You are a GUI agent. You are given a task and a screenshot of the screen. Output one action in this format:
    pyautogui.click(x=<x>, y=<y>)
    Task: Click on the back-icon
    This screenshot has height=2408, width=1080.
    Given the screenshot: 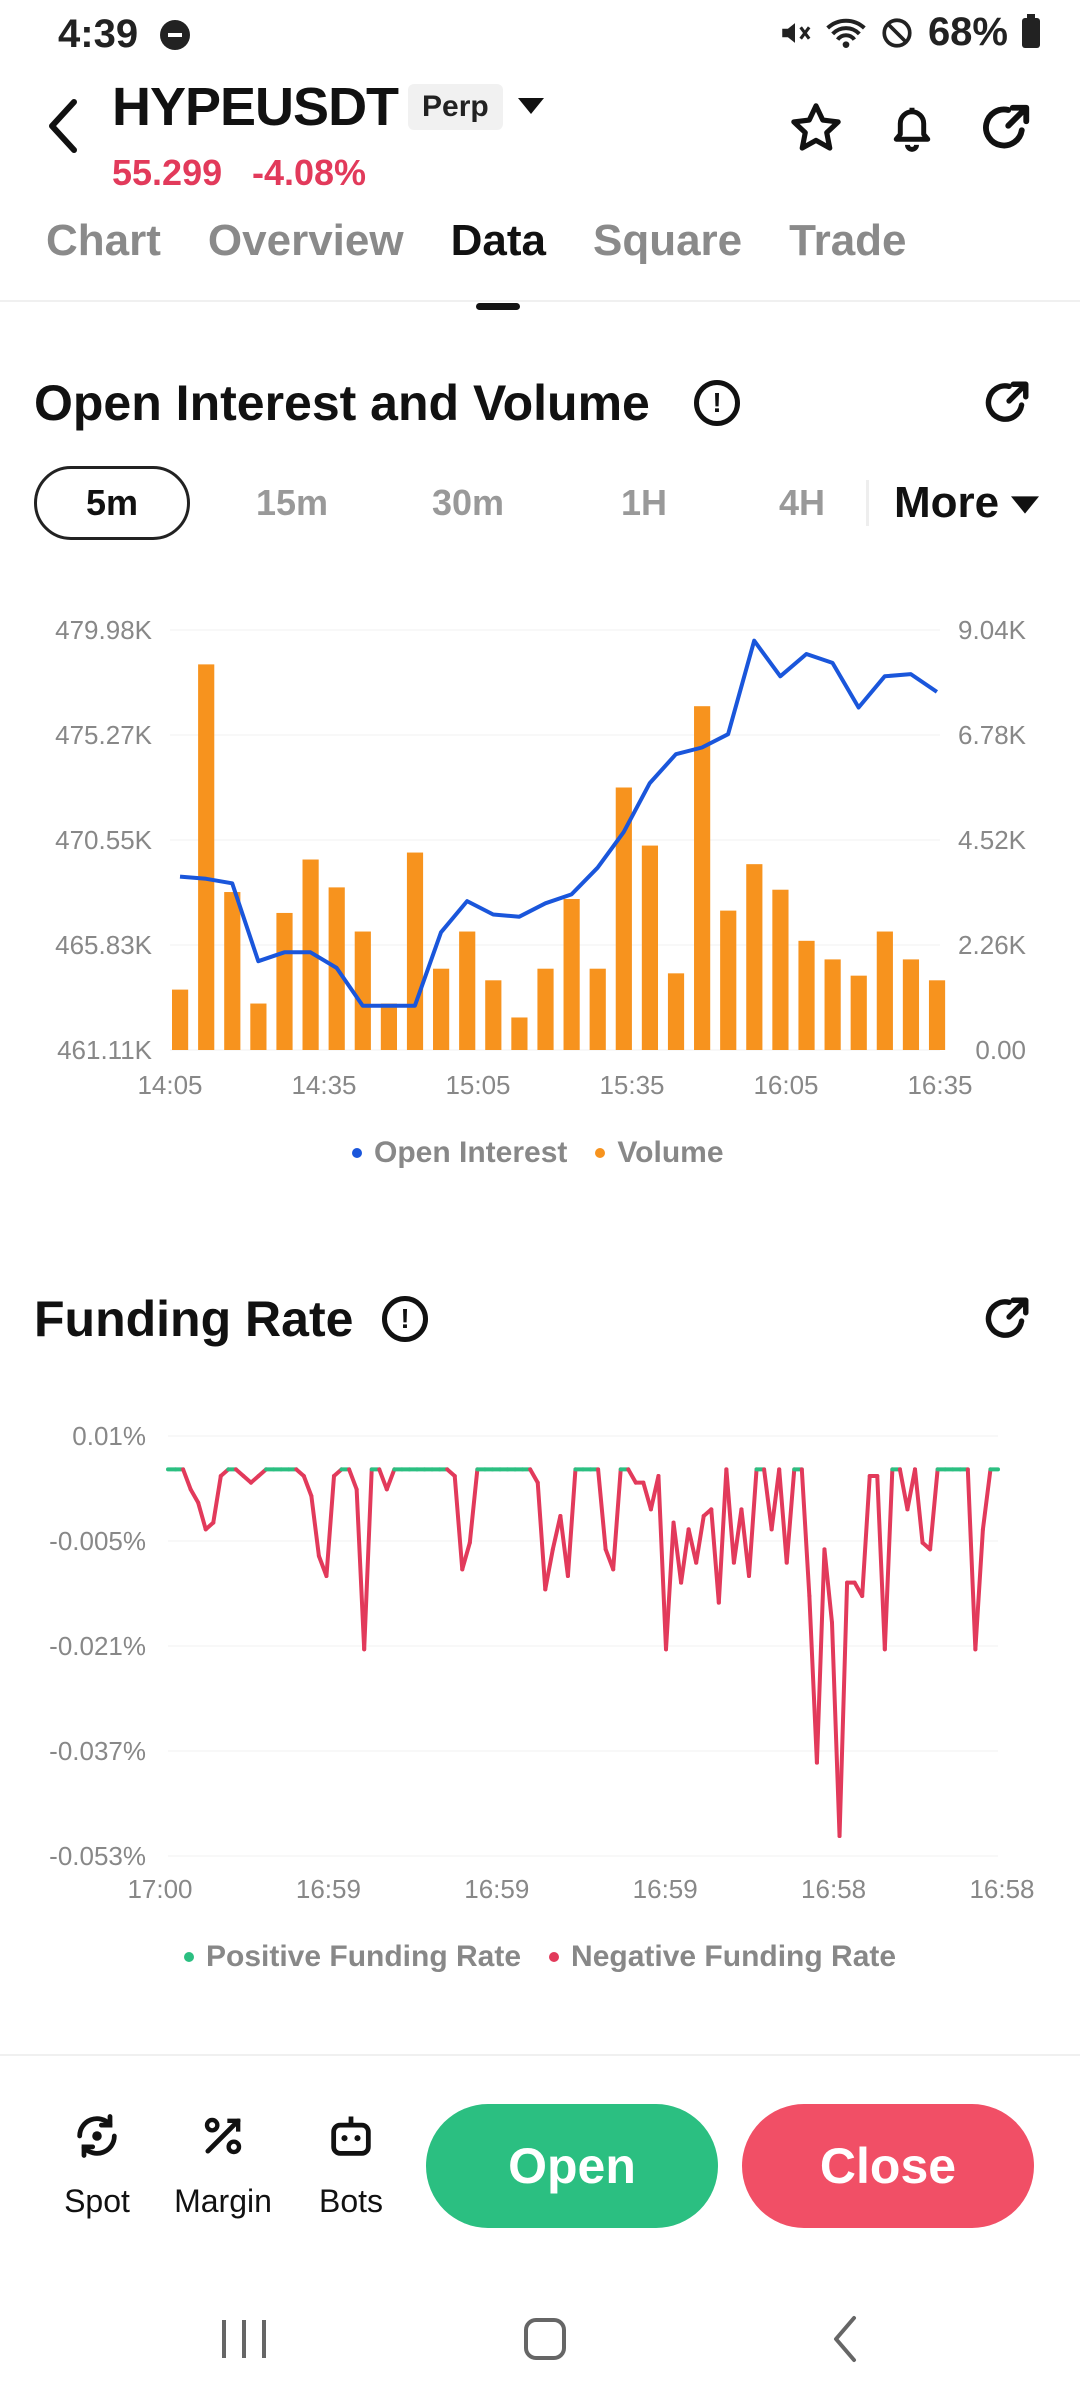 What is the action you would take?
    pyautogui.click(x=63, y=126)
    